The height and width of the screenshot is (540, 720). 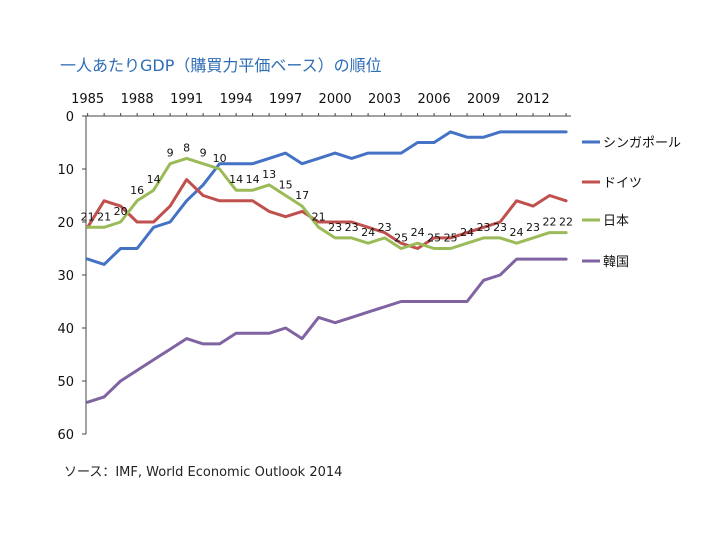 I want to click on y-tick-label: 20, so click(x=65, y=223).